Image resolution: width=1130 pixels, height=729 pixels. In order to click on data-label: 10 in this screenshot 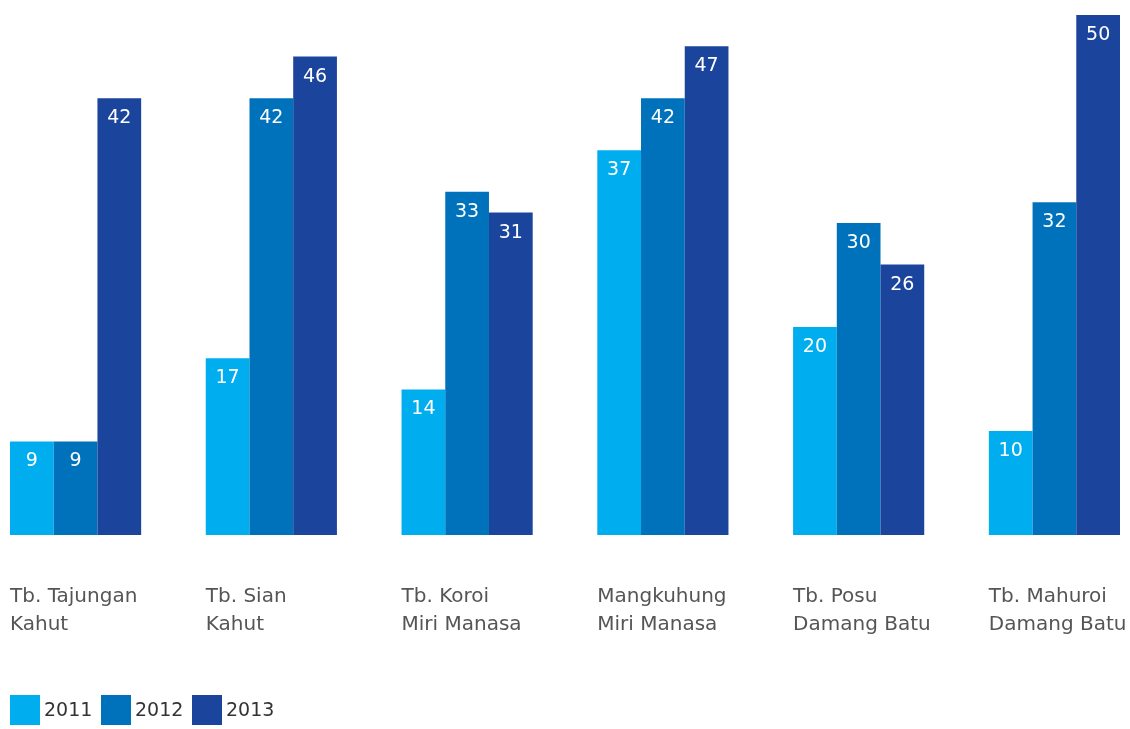, I will do `click(1010, 449)`.